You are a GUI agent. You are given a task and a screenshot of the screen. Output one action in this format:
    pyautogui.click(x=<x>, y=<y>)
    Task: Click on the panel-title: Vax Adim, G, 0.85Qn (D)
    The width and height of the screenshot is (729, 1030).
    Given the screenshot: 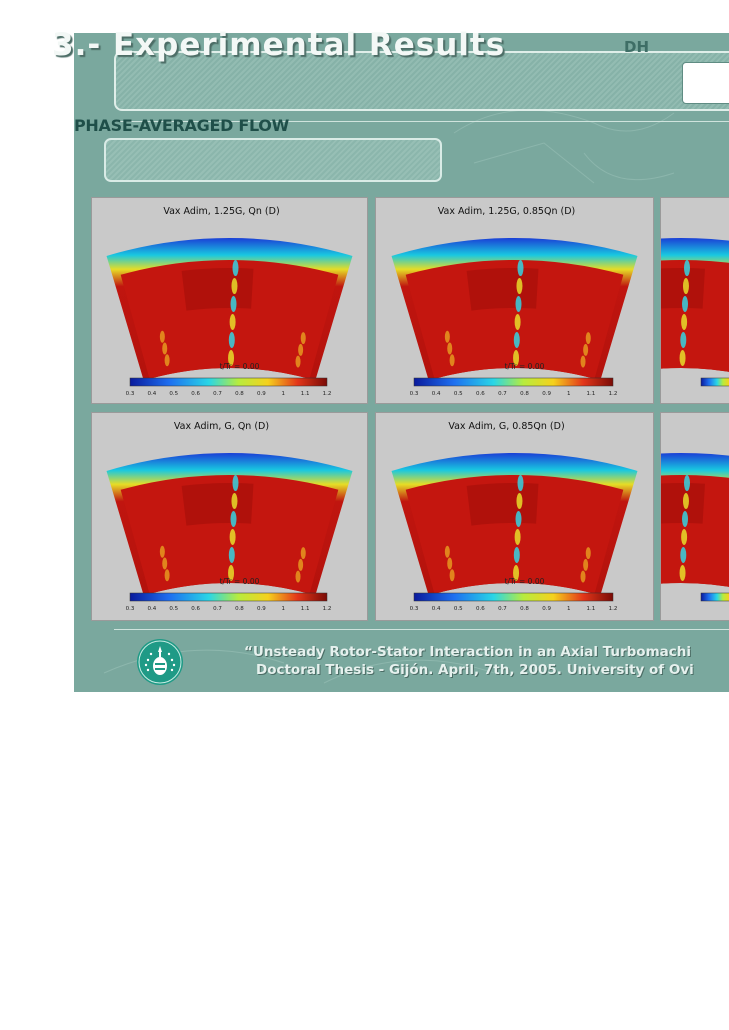 What is the action you would take?
    pyautogui.click(x=506, y=426)
    